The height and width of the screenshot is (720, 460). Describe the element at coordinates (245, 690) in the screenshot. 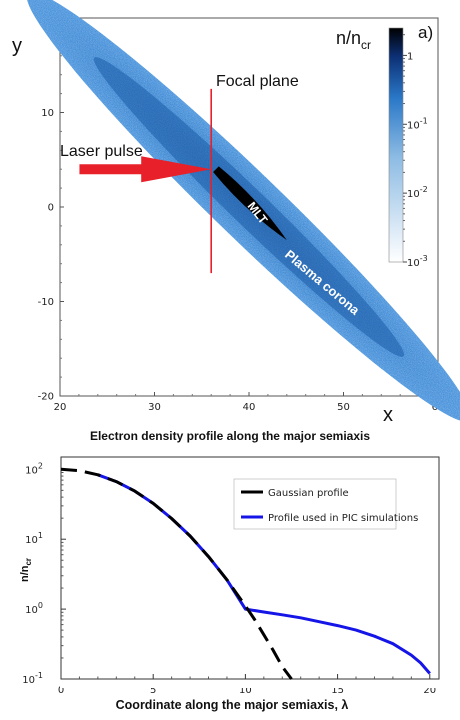

I see `panel-b-xtick-label: 10` at that location.